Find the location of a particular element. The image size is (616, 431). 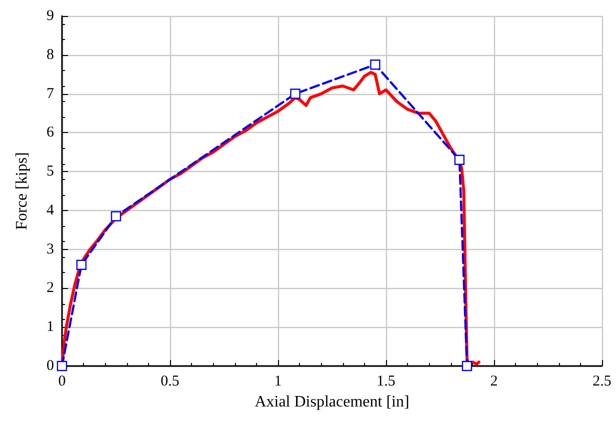

x-tick-label: 1 is located at coordinates (278, 382).